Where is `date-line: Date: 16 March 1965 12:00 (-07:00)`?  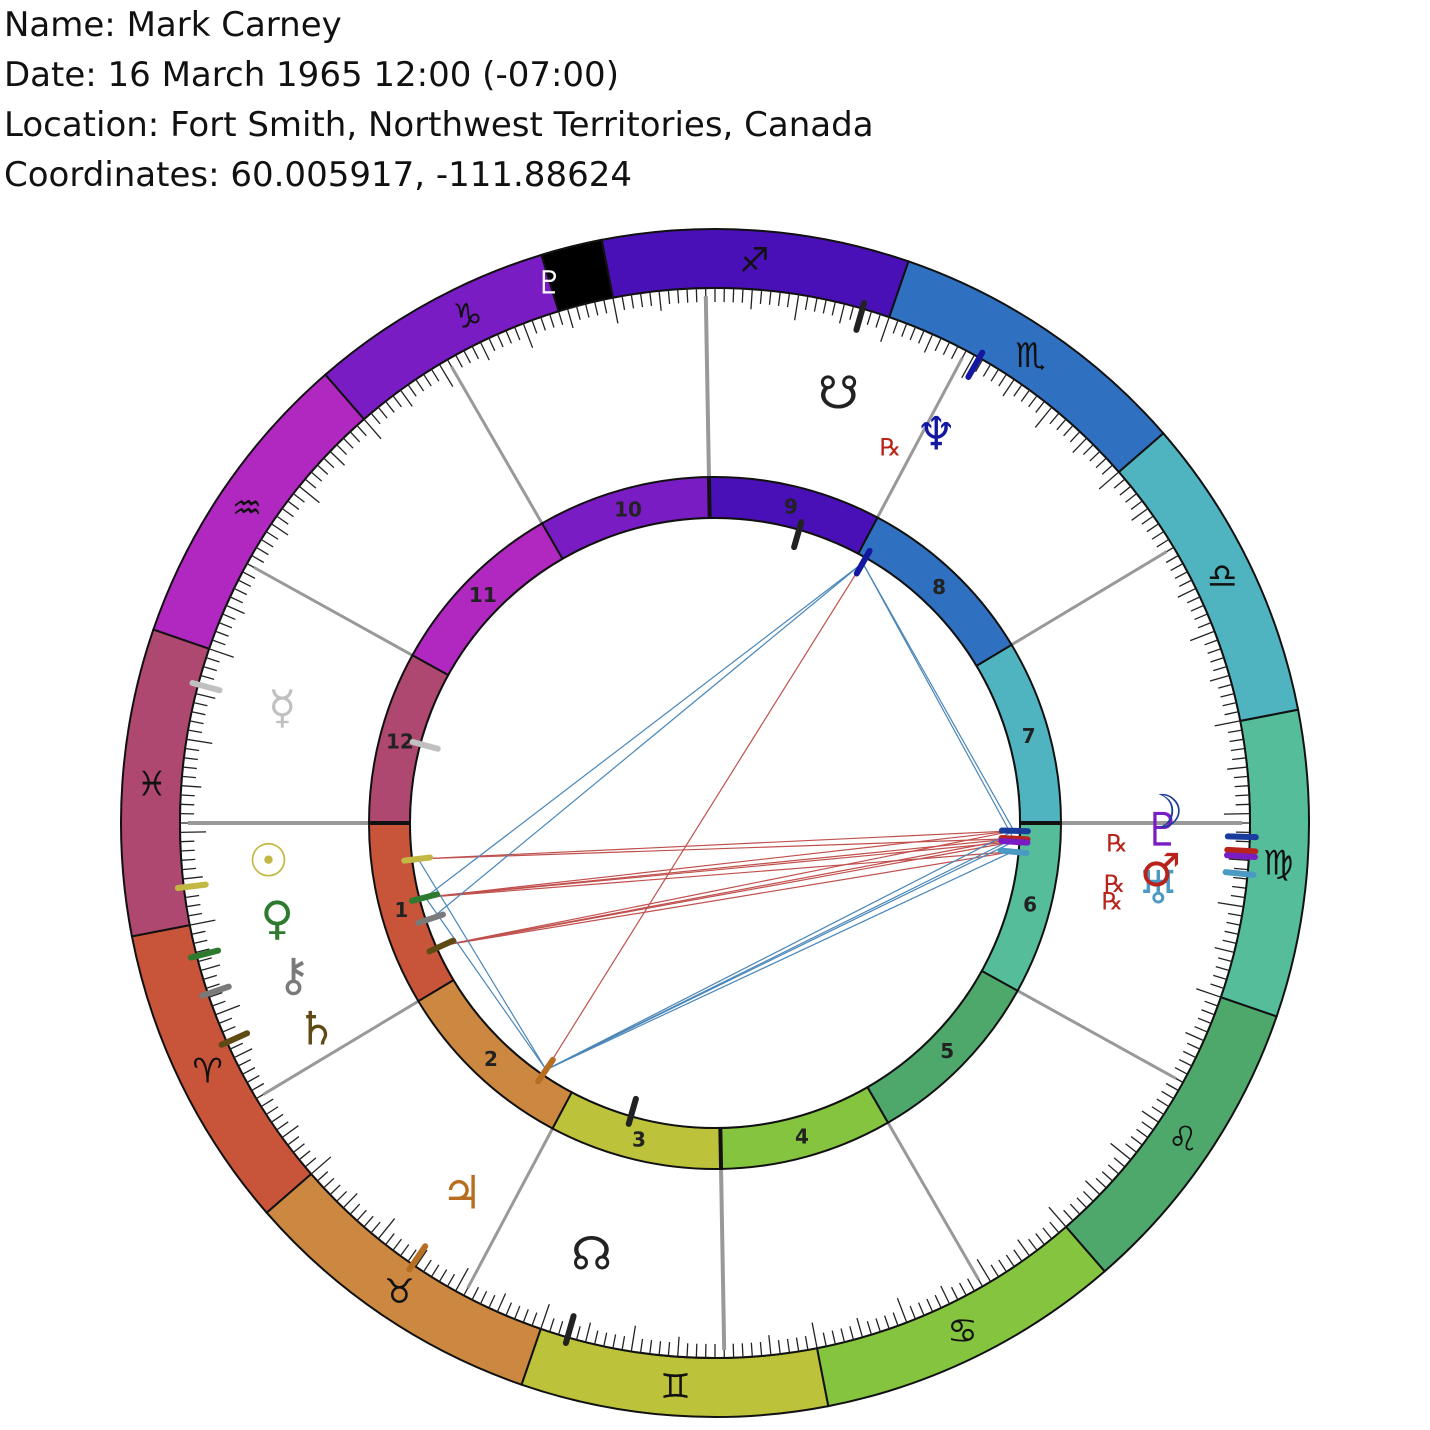
date-line: Date: 16 March 1965 12:00 (-07:00) is located at coordinates (311, 75).